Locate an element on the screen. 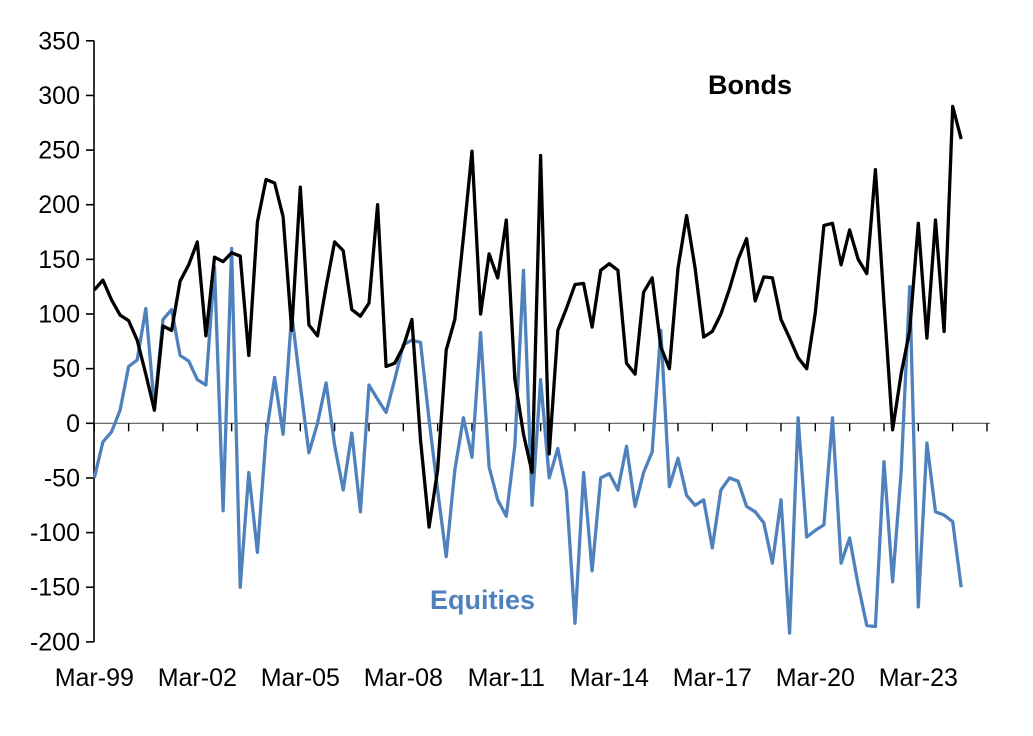 This screenshot has height=736, width=1033. svg-text: Mar-05 is located at coordinates (300, 678).